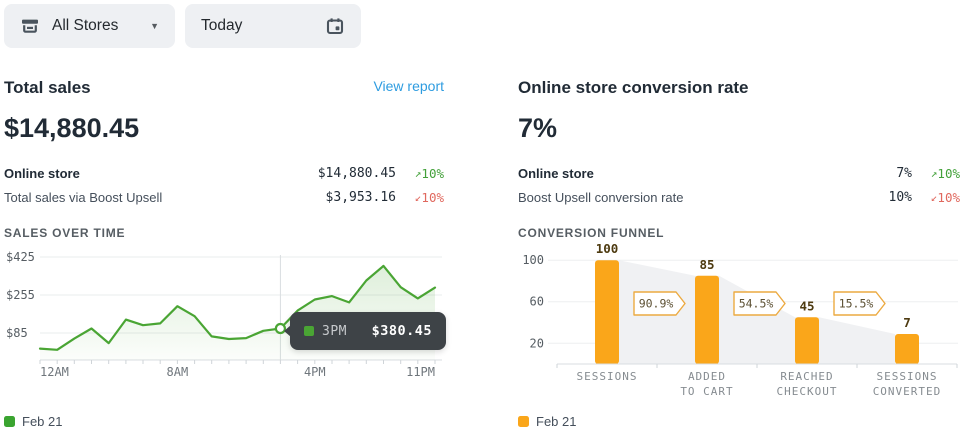 The height and width of the screenshot is (431, 960). I want to click on metric-value: $3,953.16, so click(360, 197).